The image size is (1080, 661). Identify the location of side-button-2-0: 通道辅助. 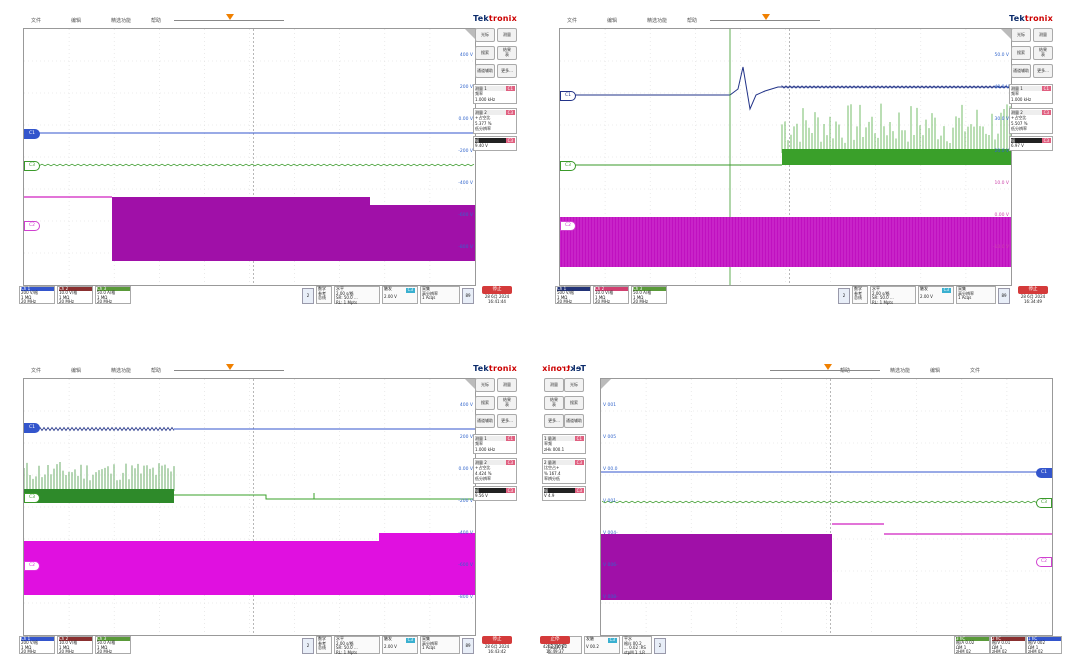
(485, 421).